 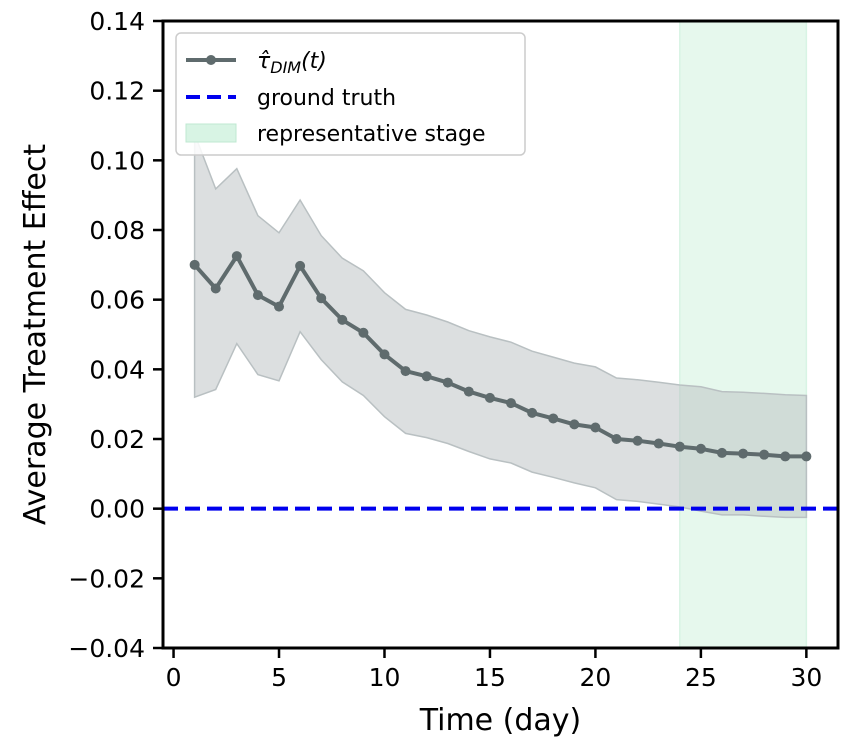 I want to click on y-tick-label: 0.14, so click(x=117, y=21).